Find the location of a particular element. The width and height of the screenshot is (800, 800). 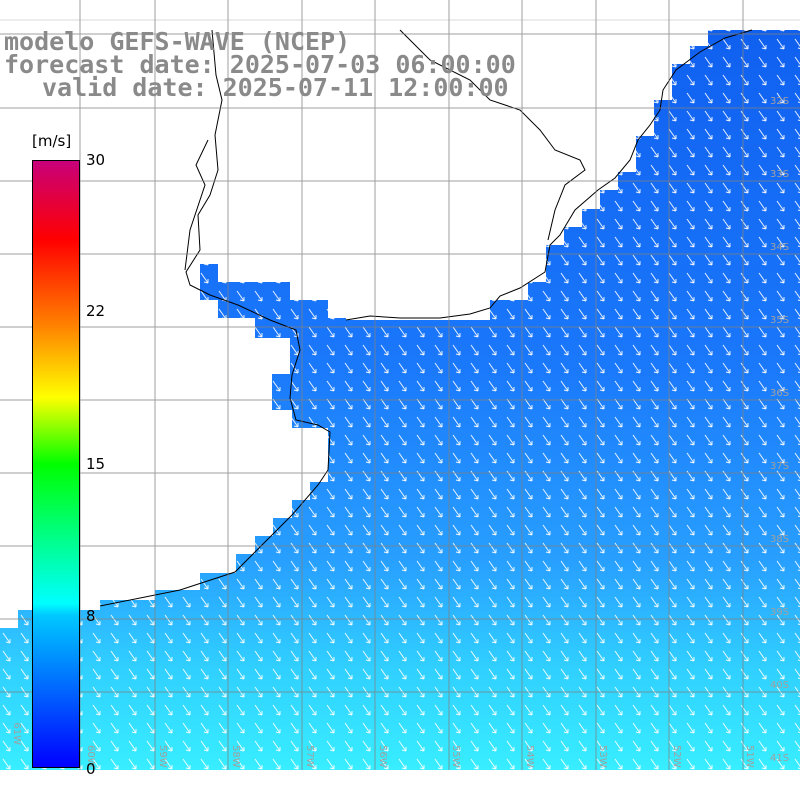

colorbar-tick-8: 8 is located at coordinates (91, 616).